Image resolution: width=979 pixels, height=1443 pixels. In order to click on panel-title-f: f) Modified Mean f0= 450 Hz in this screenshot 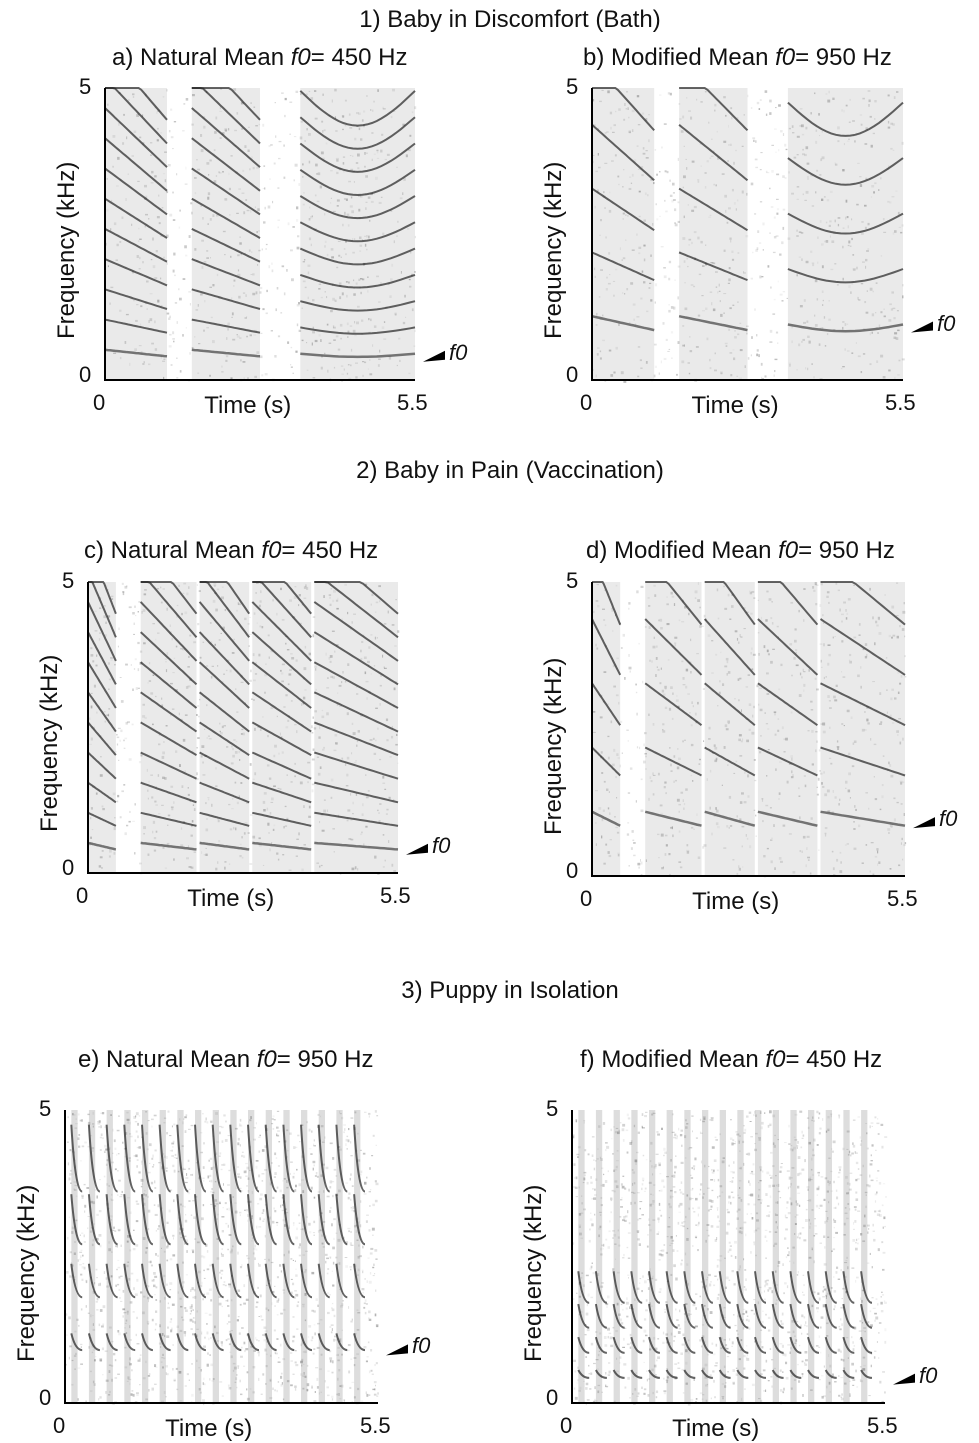, I will do `click(731, 1060)`.